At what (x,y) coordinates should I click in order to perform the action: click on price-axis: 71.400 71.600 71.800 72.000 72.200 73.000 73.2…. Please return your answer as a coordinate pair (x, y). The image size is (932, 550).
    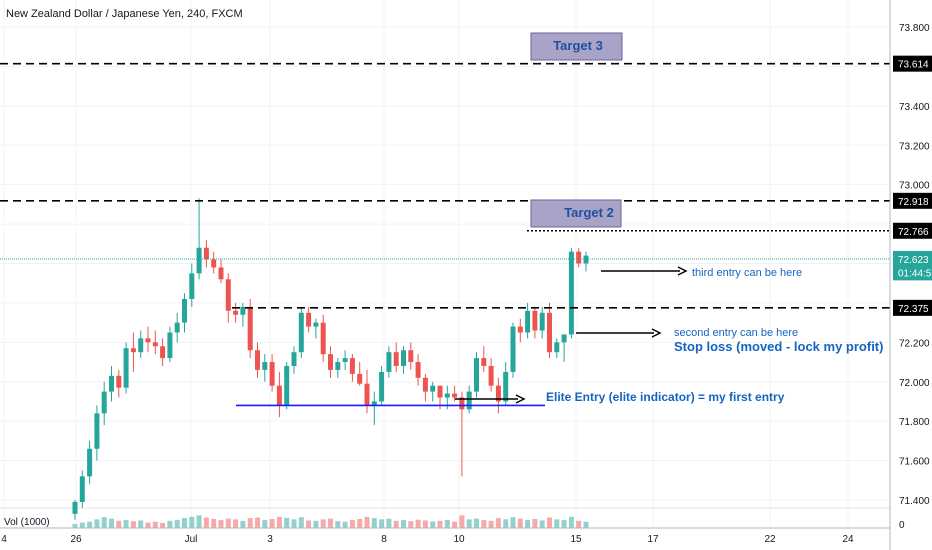
    Looking at the image, I should click on (910, 275).